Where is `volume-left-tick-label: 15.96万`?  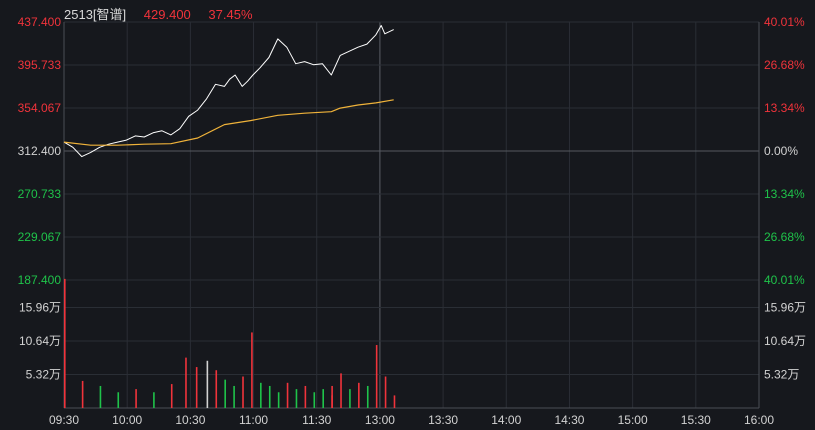
volume-left-tick-label: 15.96万 is located at coordinates (40, 308).